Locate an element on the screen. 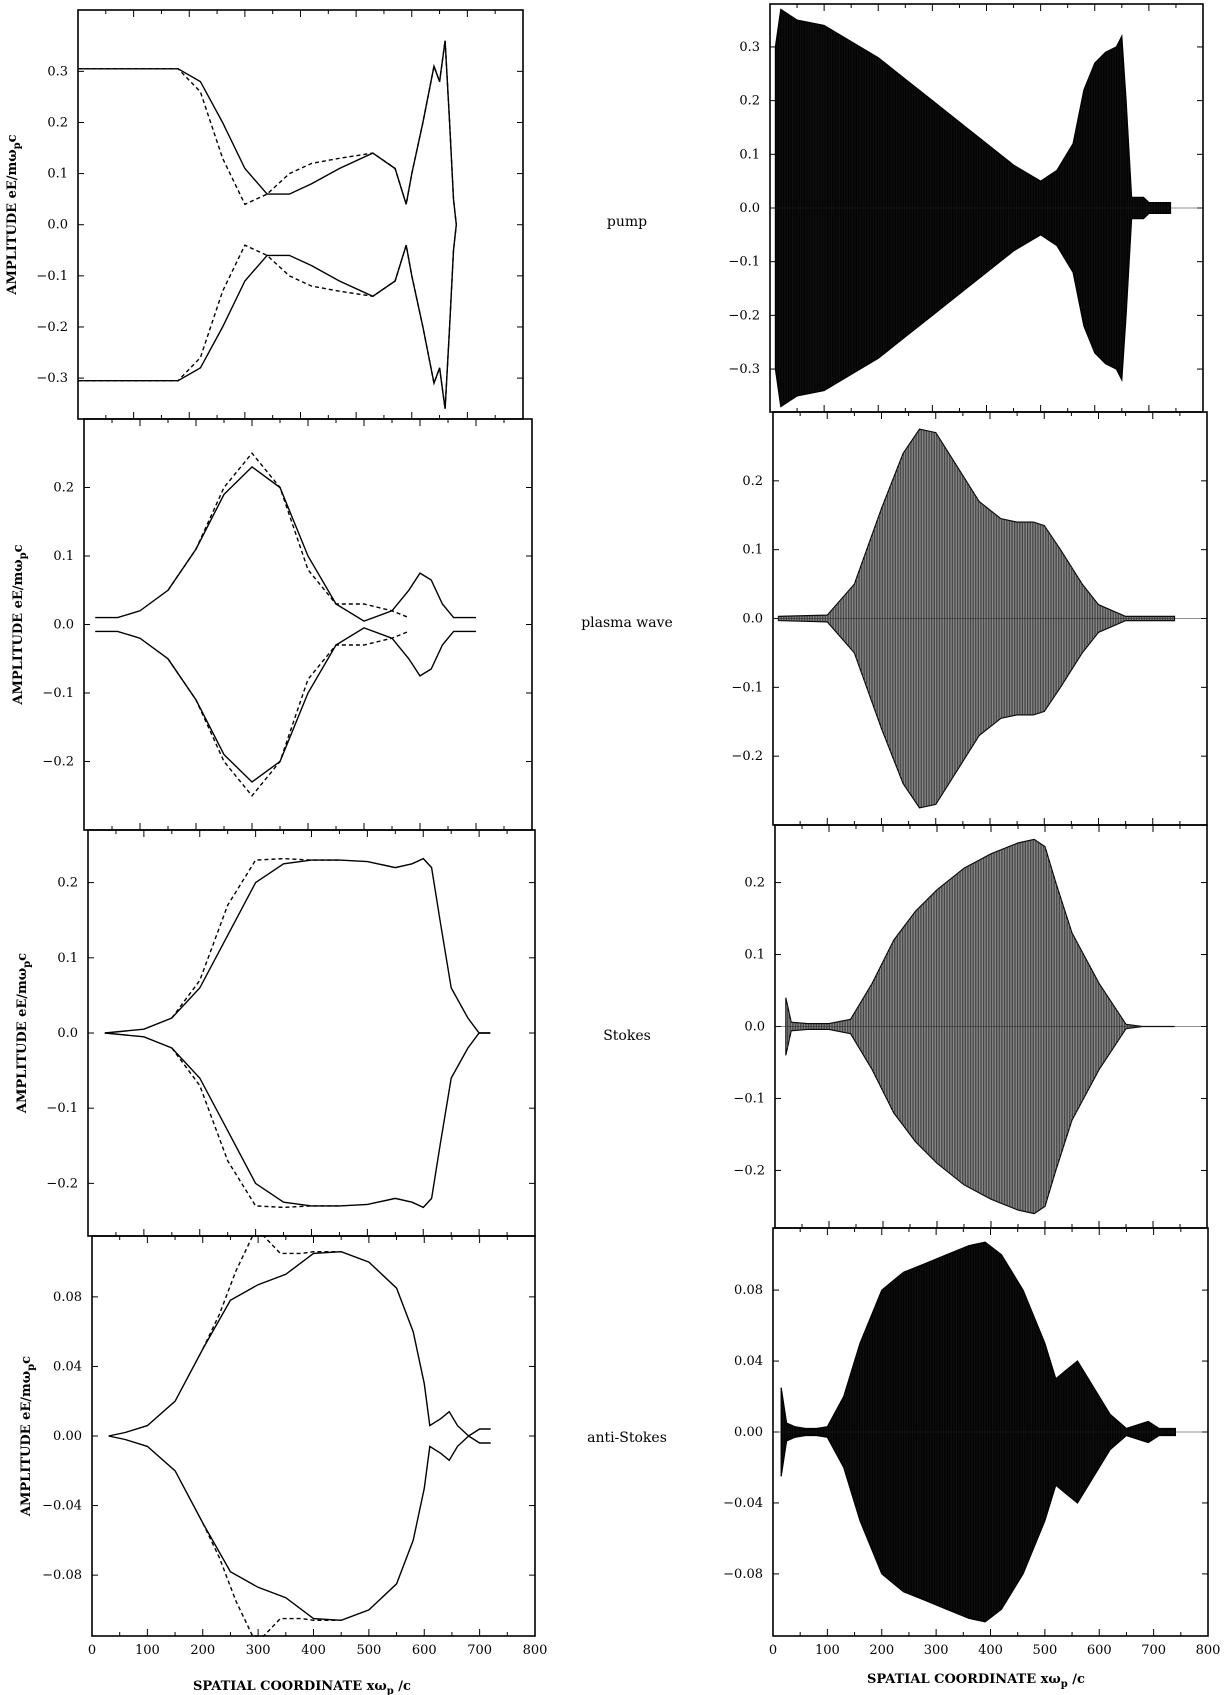 This screenshot has width=1230, height=1695. panel-right-plasma-wave: −0.2 −0.1 0.0 0.1 0.2 is located at coordinates (969, 618).